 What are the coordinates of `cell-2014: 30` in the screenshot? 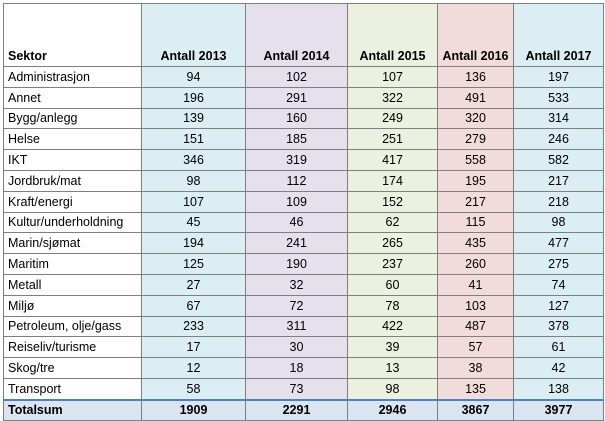 It's located at (296, 347).